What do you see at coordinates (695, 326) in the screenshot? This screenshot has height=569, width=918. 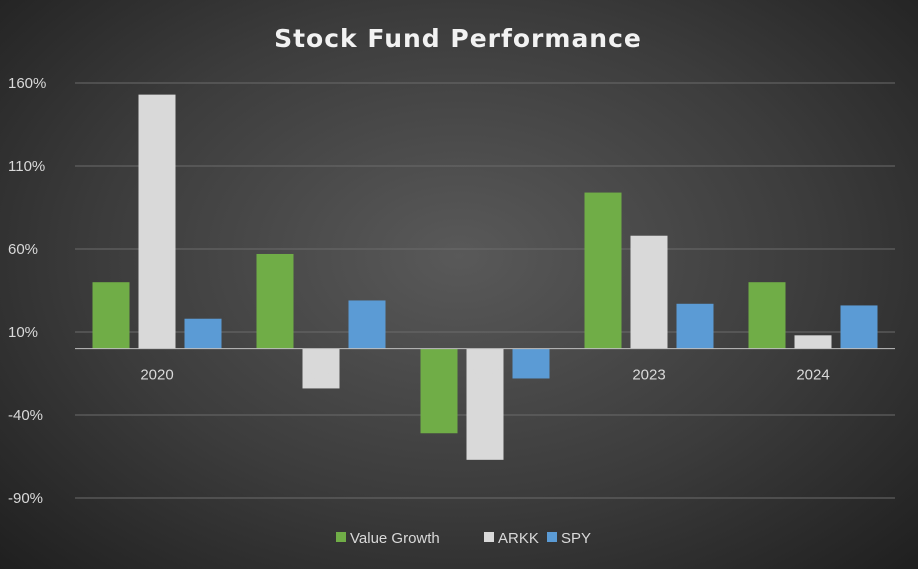 I see `bar-spy-2023` at bounding box center [695, 326].